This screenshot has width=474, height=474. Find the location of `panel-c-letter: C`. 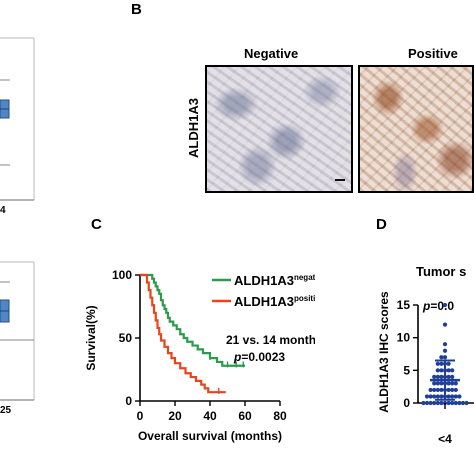

panel-c-letter: C is located at coordinates (96, 224).